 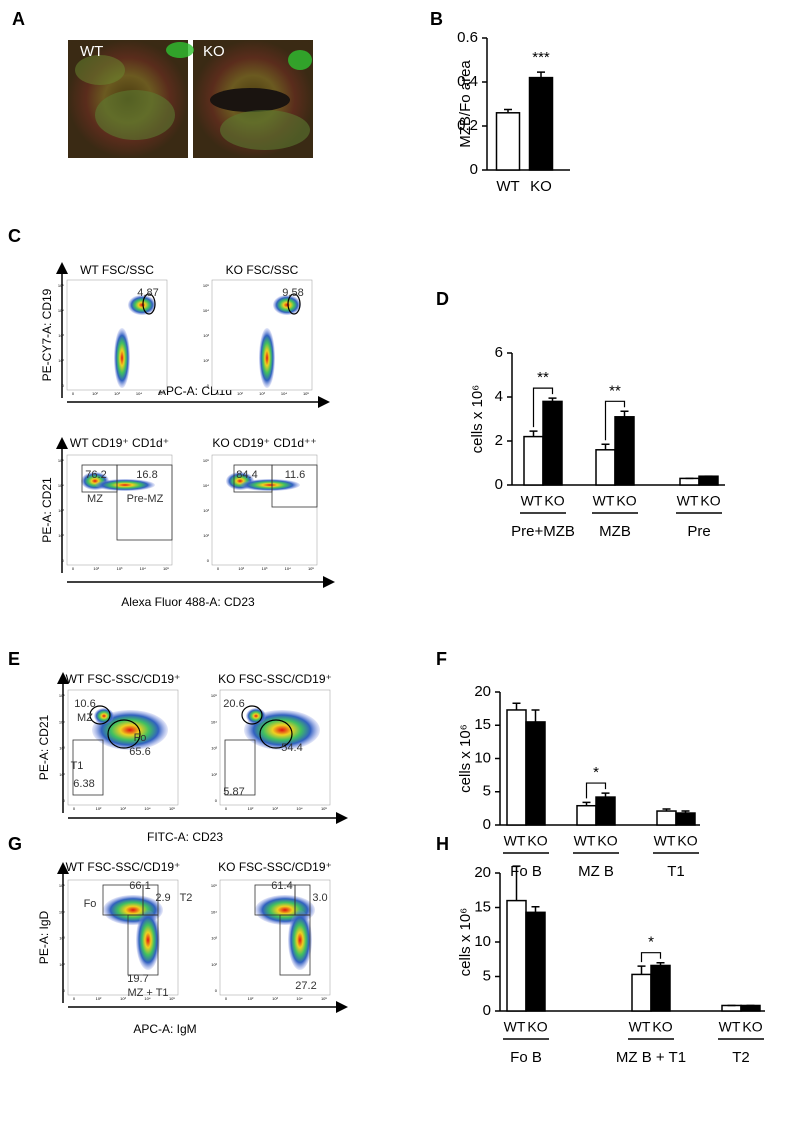 I want to click on sig-bracket, so click(x=596, y=790).